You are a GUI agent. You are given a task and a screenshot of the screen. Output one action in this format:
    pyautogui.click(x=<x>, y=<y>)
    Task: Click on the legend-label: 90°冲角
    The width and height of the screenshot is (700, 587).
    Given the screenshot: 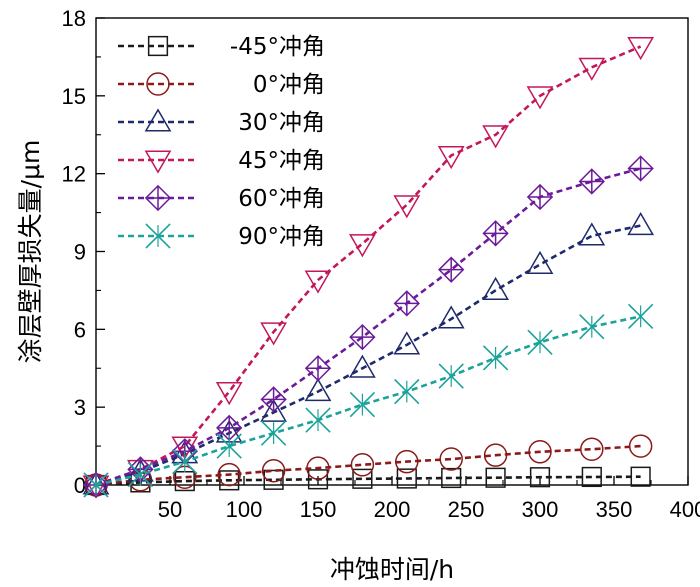 What is the action you would take?
    pyautogui.click(x=281, y=237)
    